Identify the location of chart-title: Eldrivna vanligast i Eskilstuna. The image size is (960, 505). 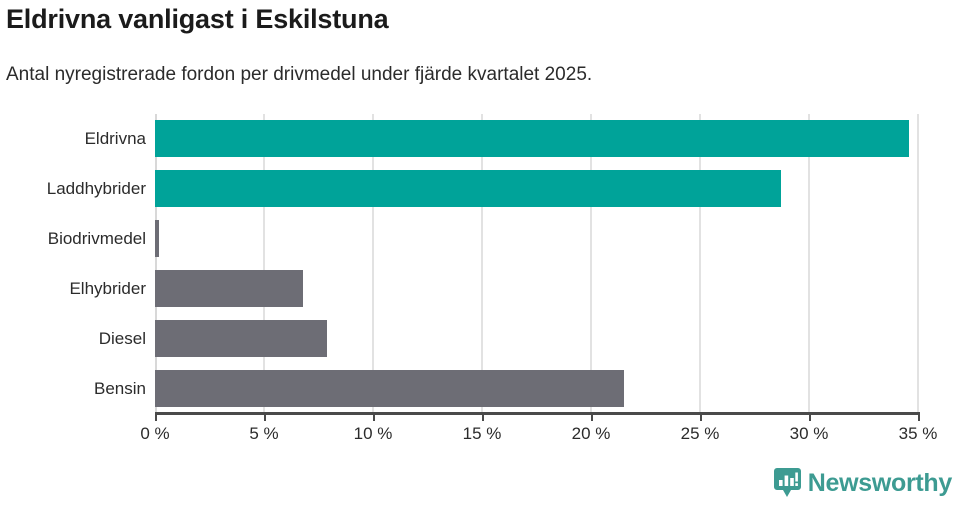
(197, 19).